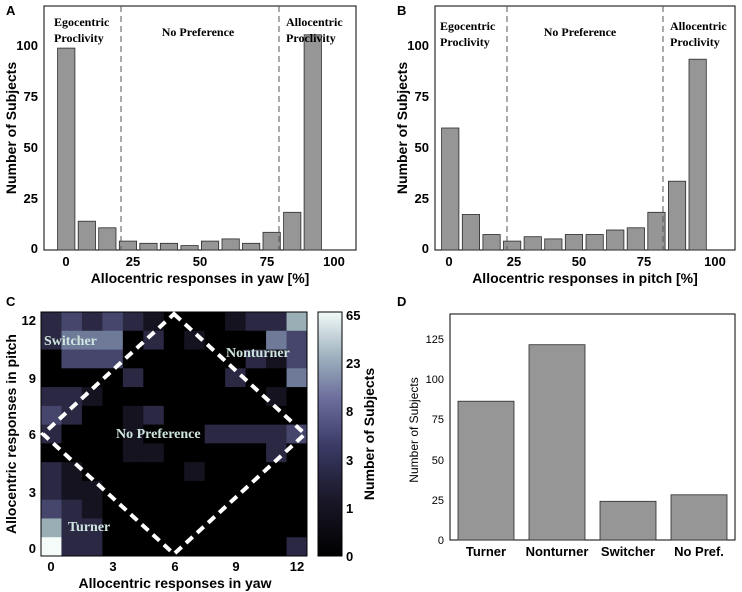  I want to click on y-axis-label: Number of Subjects, so click(11, 128).